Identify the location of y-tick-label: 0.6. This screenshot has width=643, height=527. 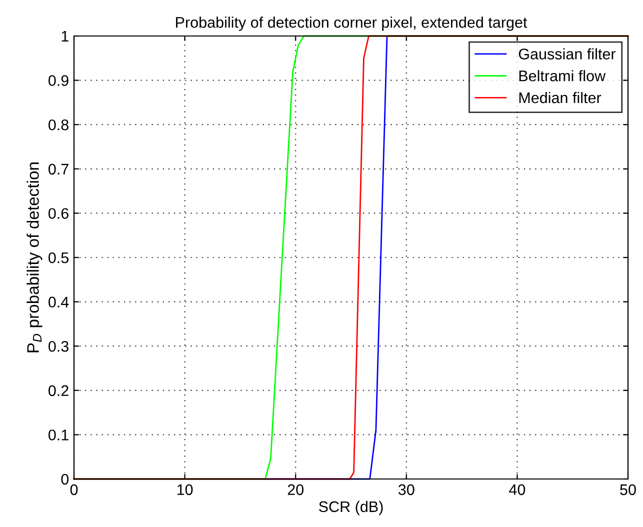
(58, 213).